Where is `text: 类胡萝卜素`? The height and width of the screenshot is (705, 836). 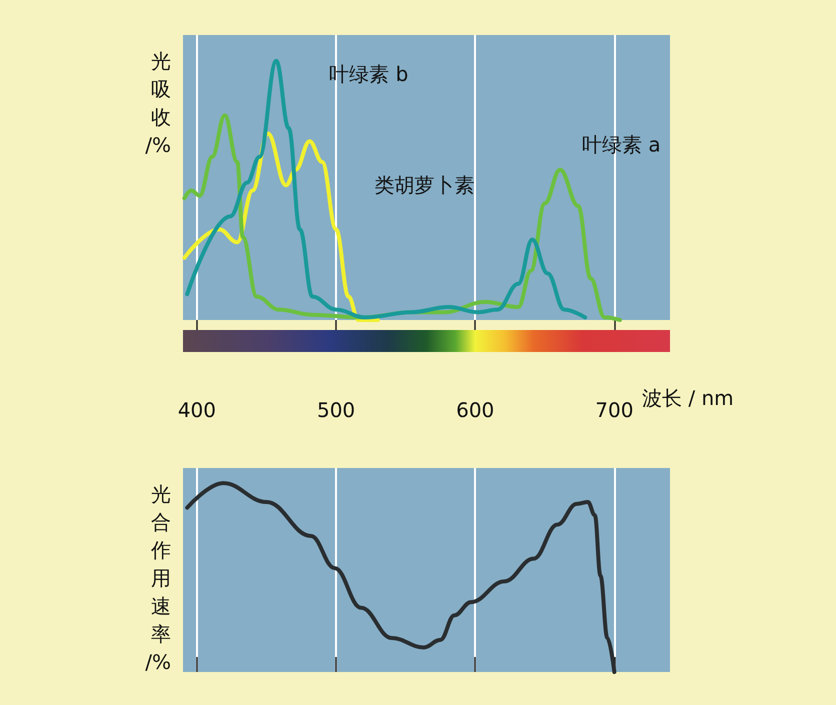 text: 类胡萝卜素 is located at coordinates (424, 185).